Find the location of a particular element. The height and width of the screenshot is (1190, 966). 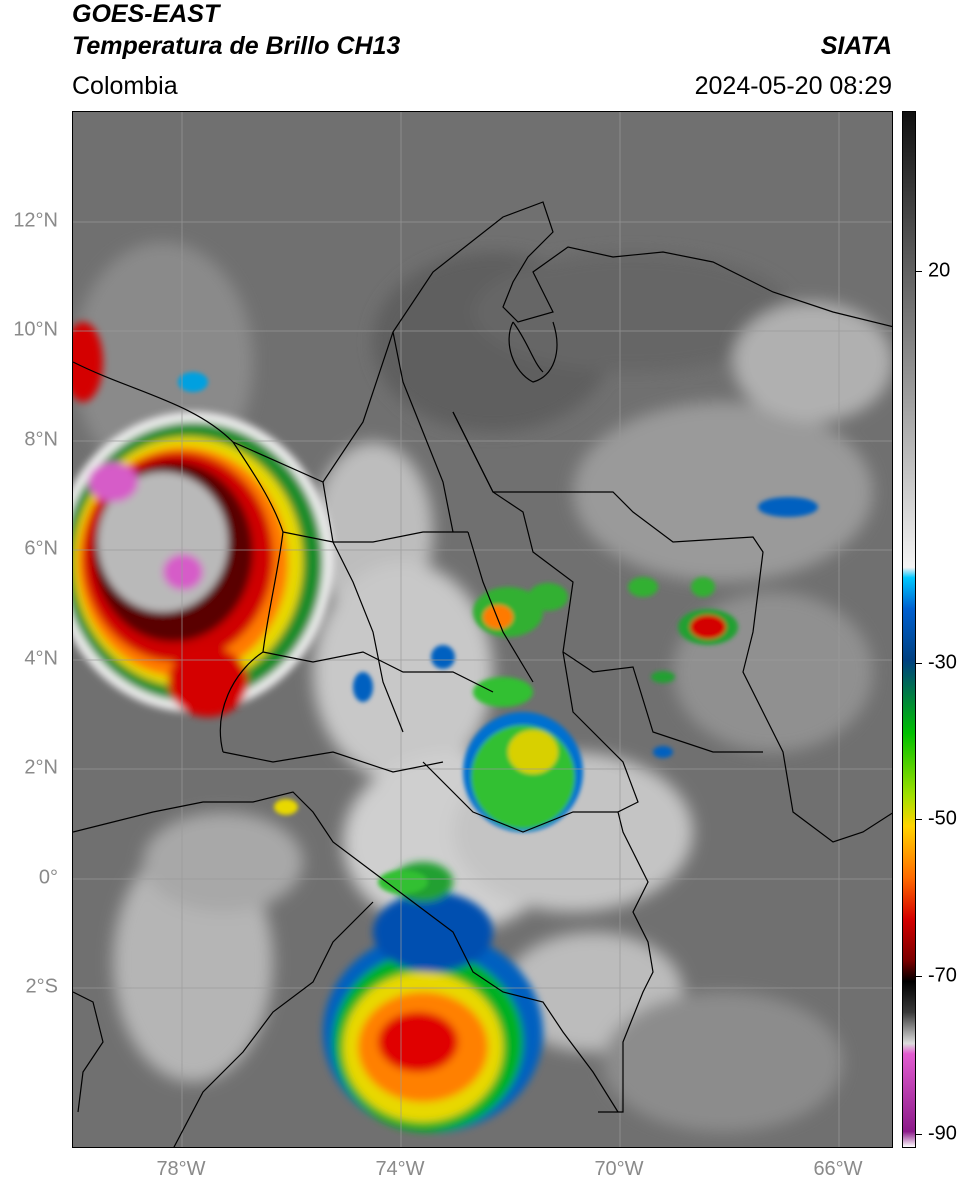

lat-label-2n: 2°N is located at coordinates (41, 767).